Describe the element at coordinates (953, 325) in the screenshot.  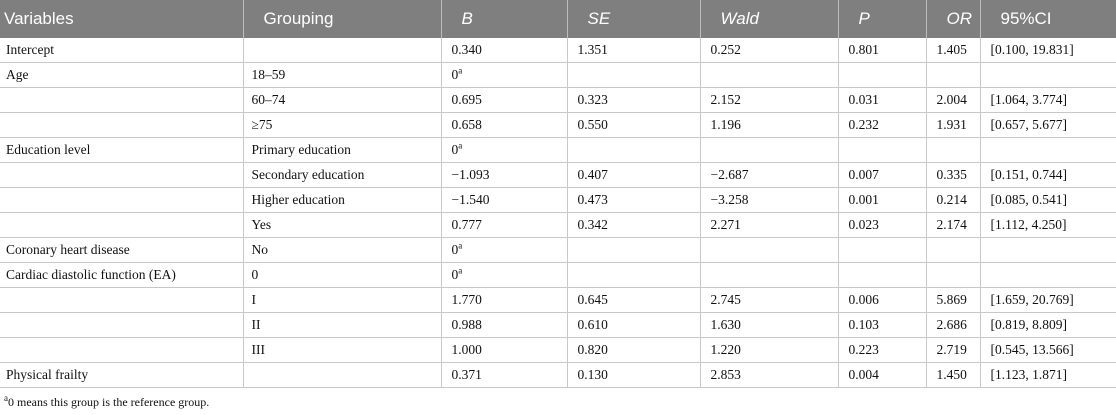
I see `table-cell: 2.686` at that location.